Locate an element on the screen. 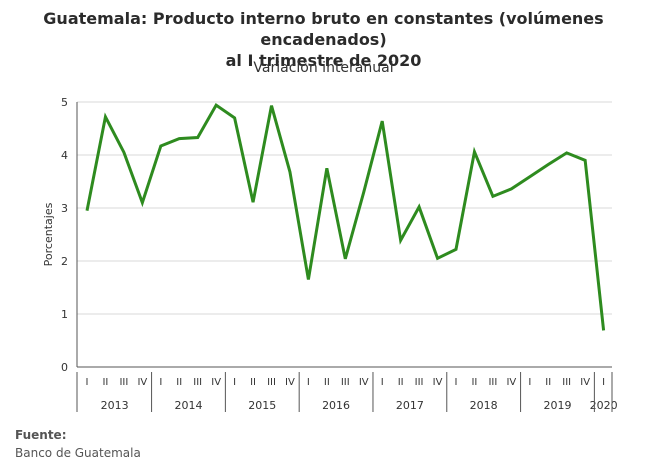 The width and height of the screenshot is (647, 475). y-tick-label: 0 is located at coordinates (64, 367).